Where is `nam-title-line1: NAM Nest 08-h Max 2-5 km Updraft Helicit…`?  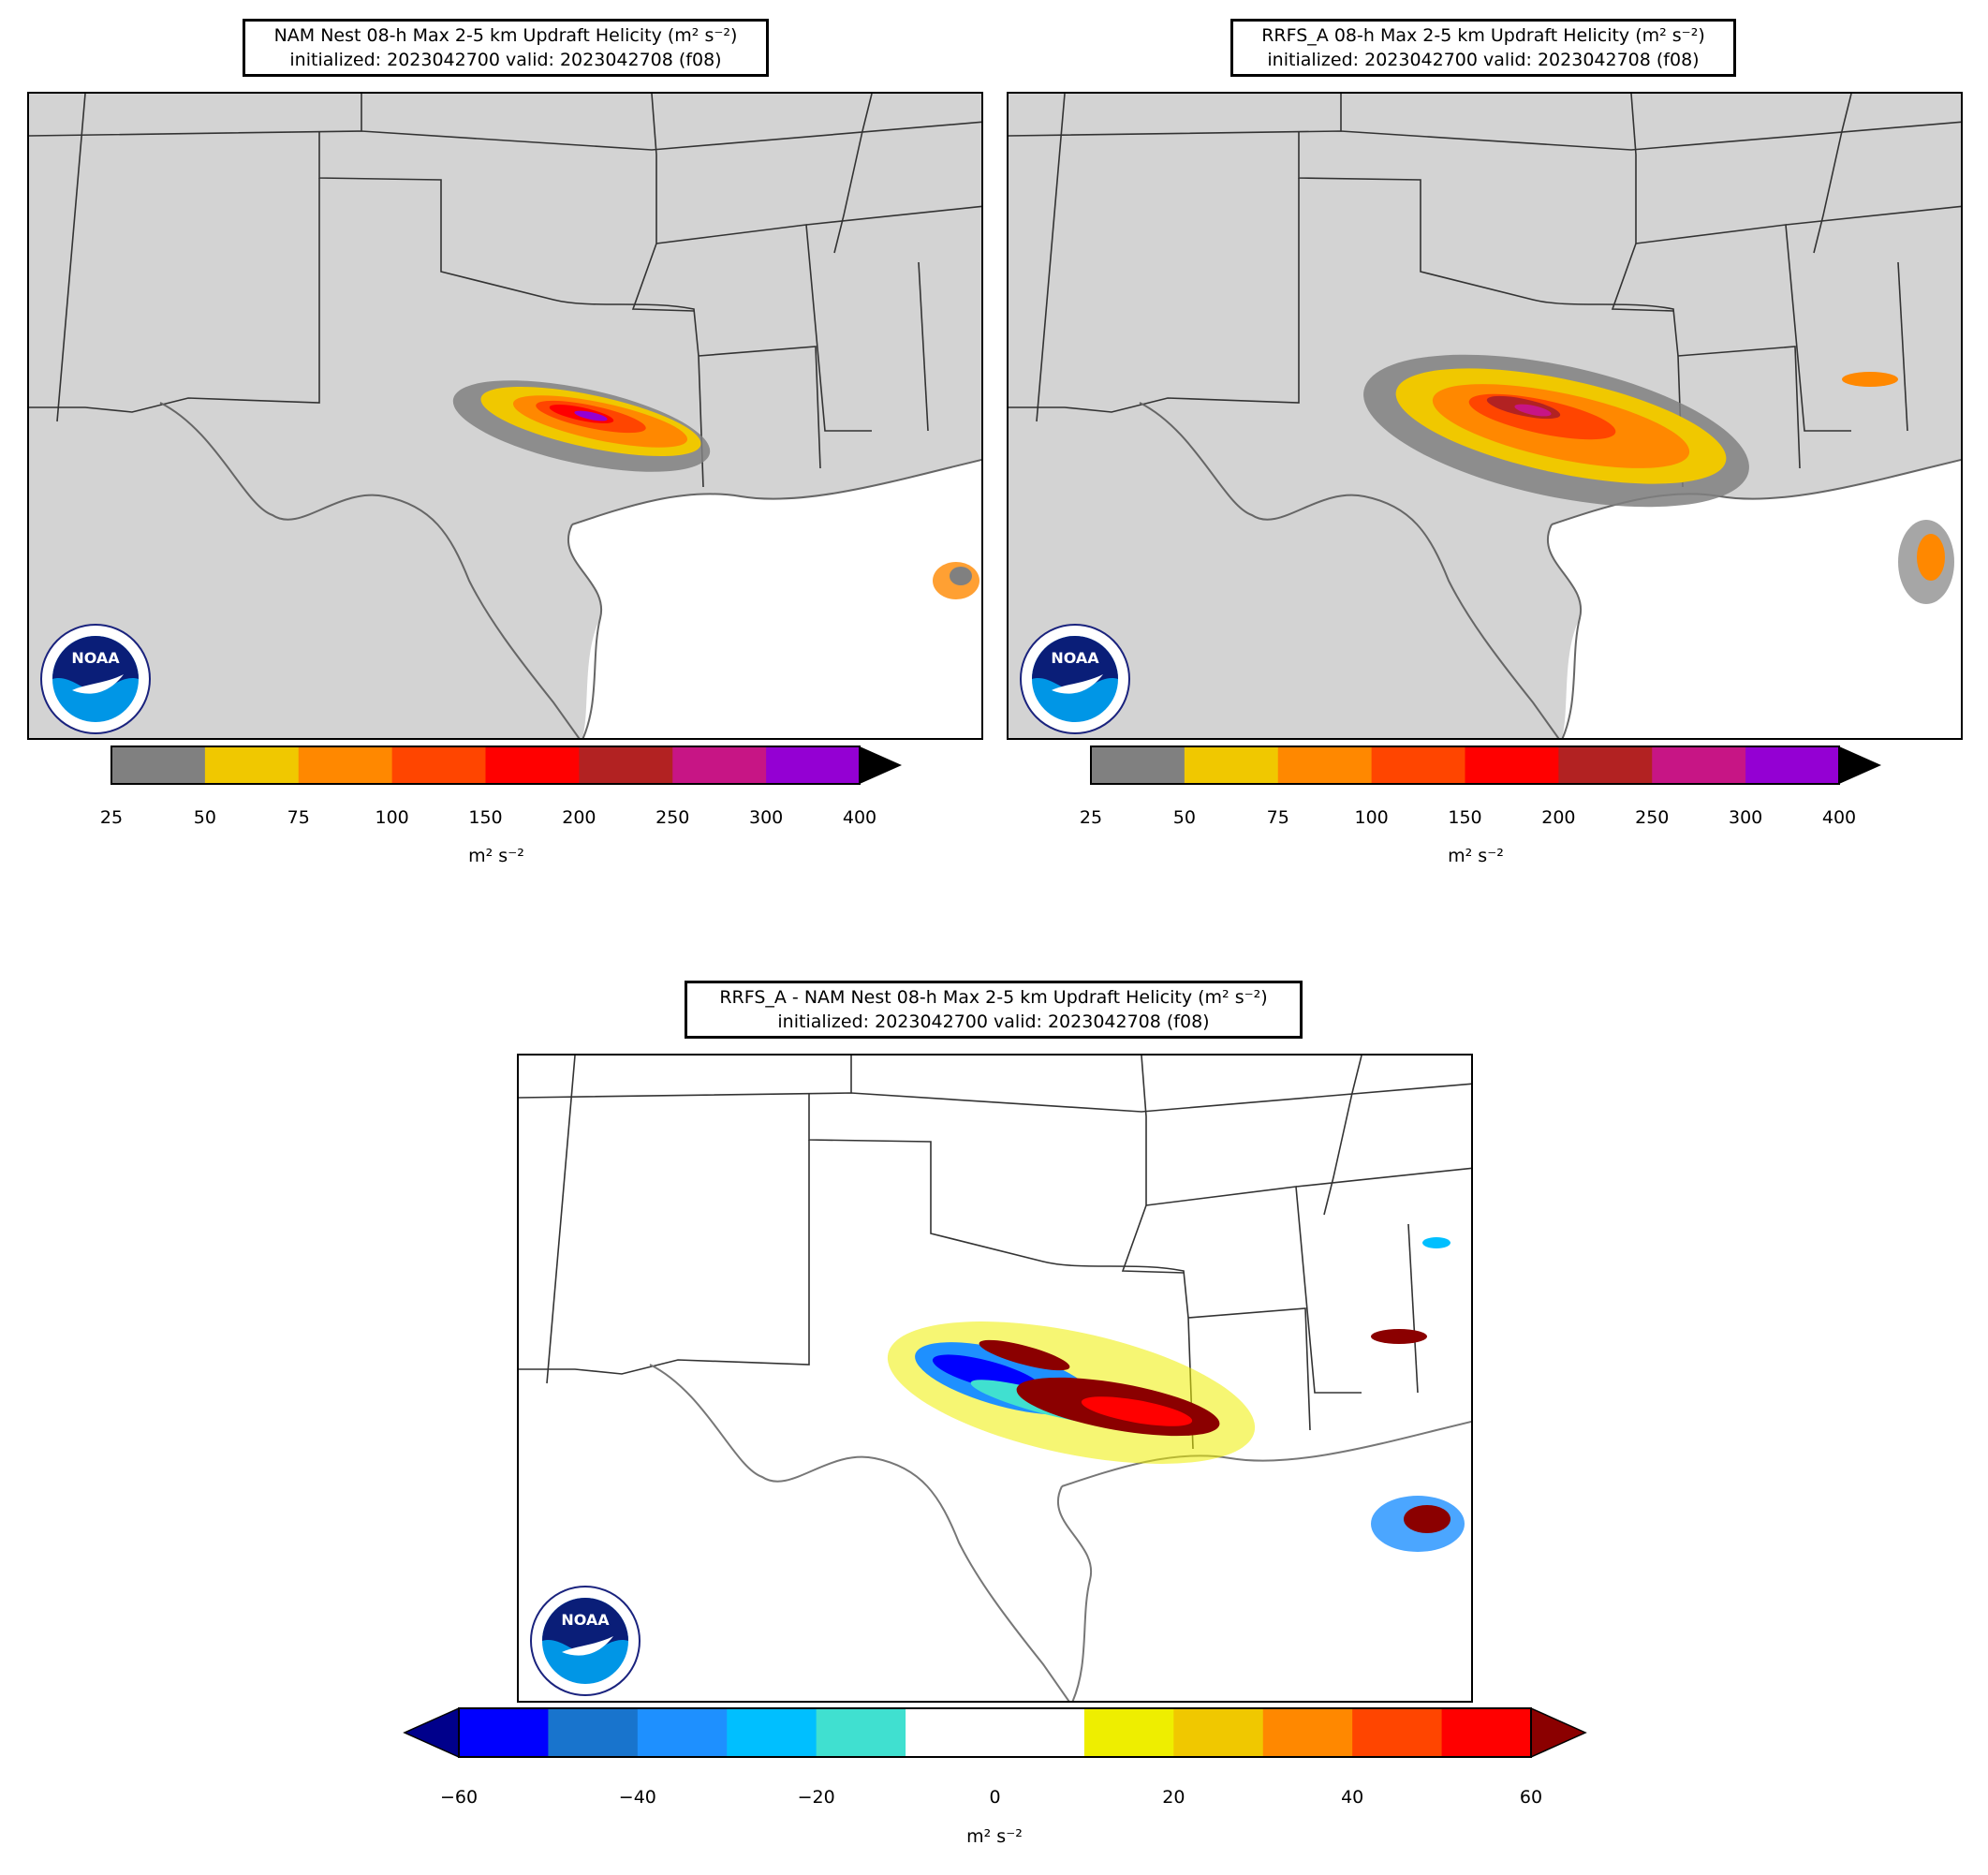 nam-title-line1: NAM Nest 08-h Max 2-5 km Updraft Helicit… is located at coordinates (505, 35).